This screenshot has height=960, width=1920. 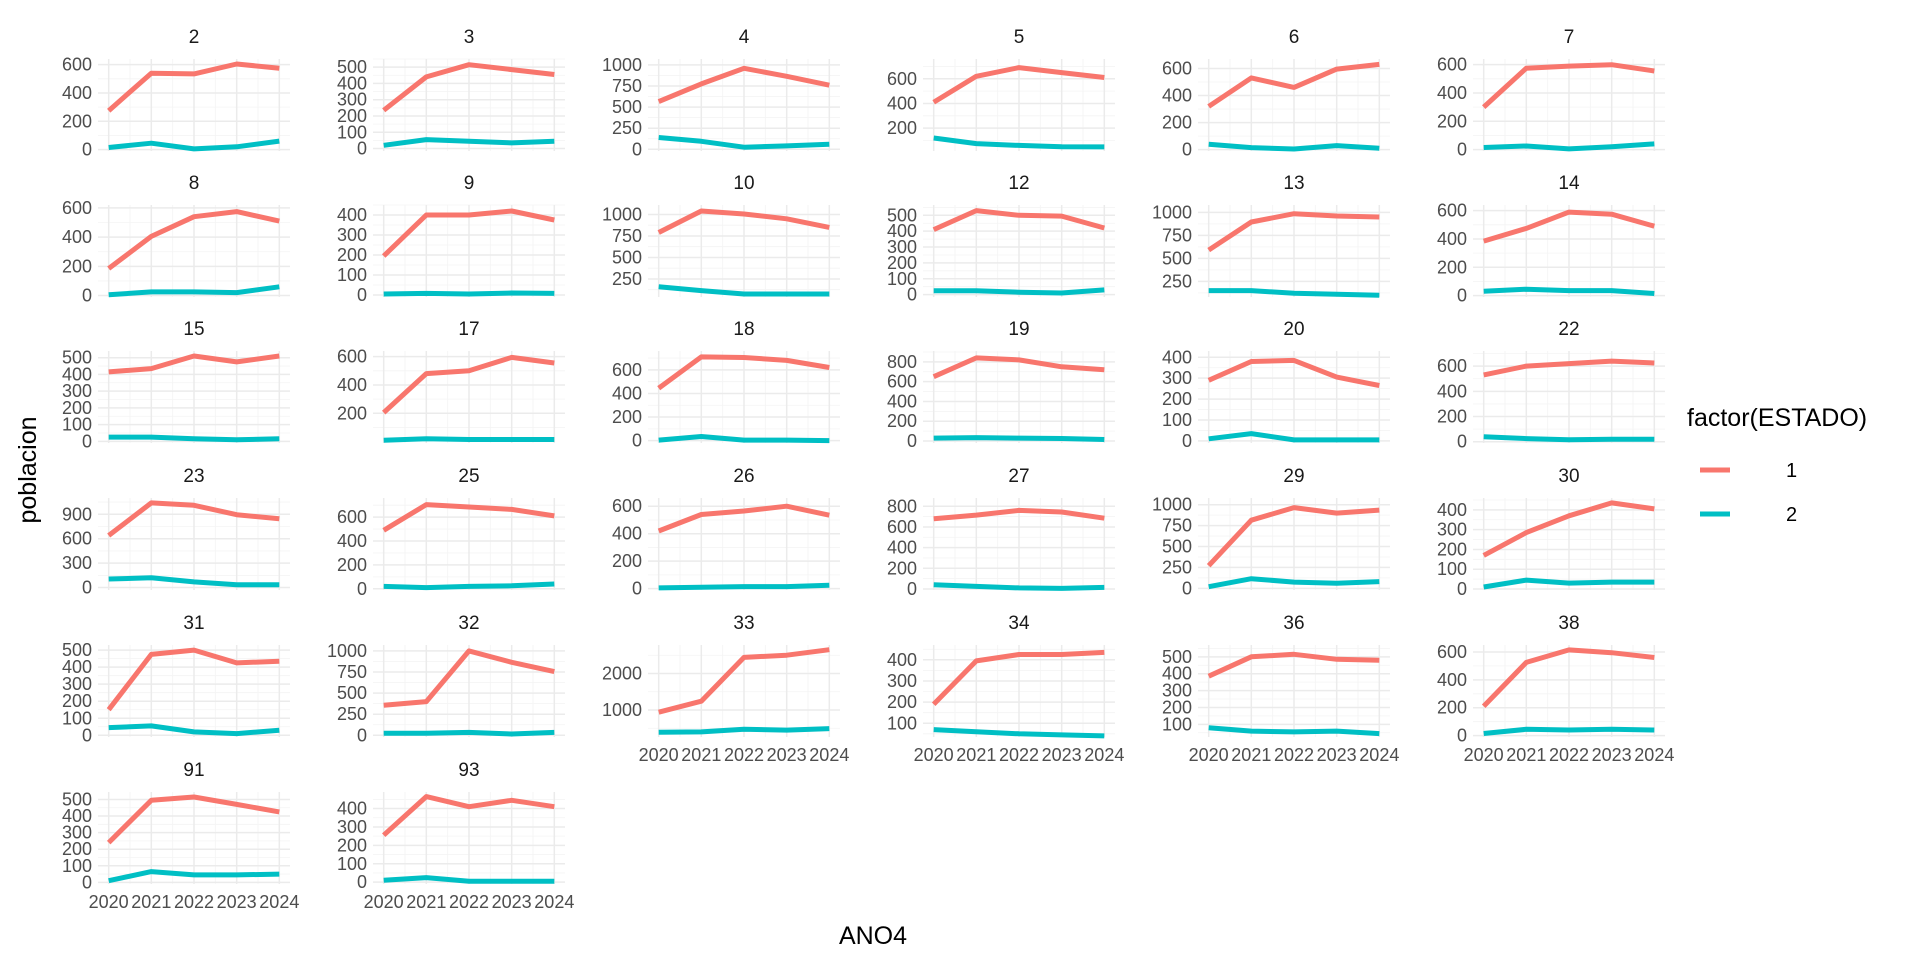 I want to click on facet-strip-label: 4, so click(x=744, y=37).